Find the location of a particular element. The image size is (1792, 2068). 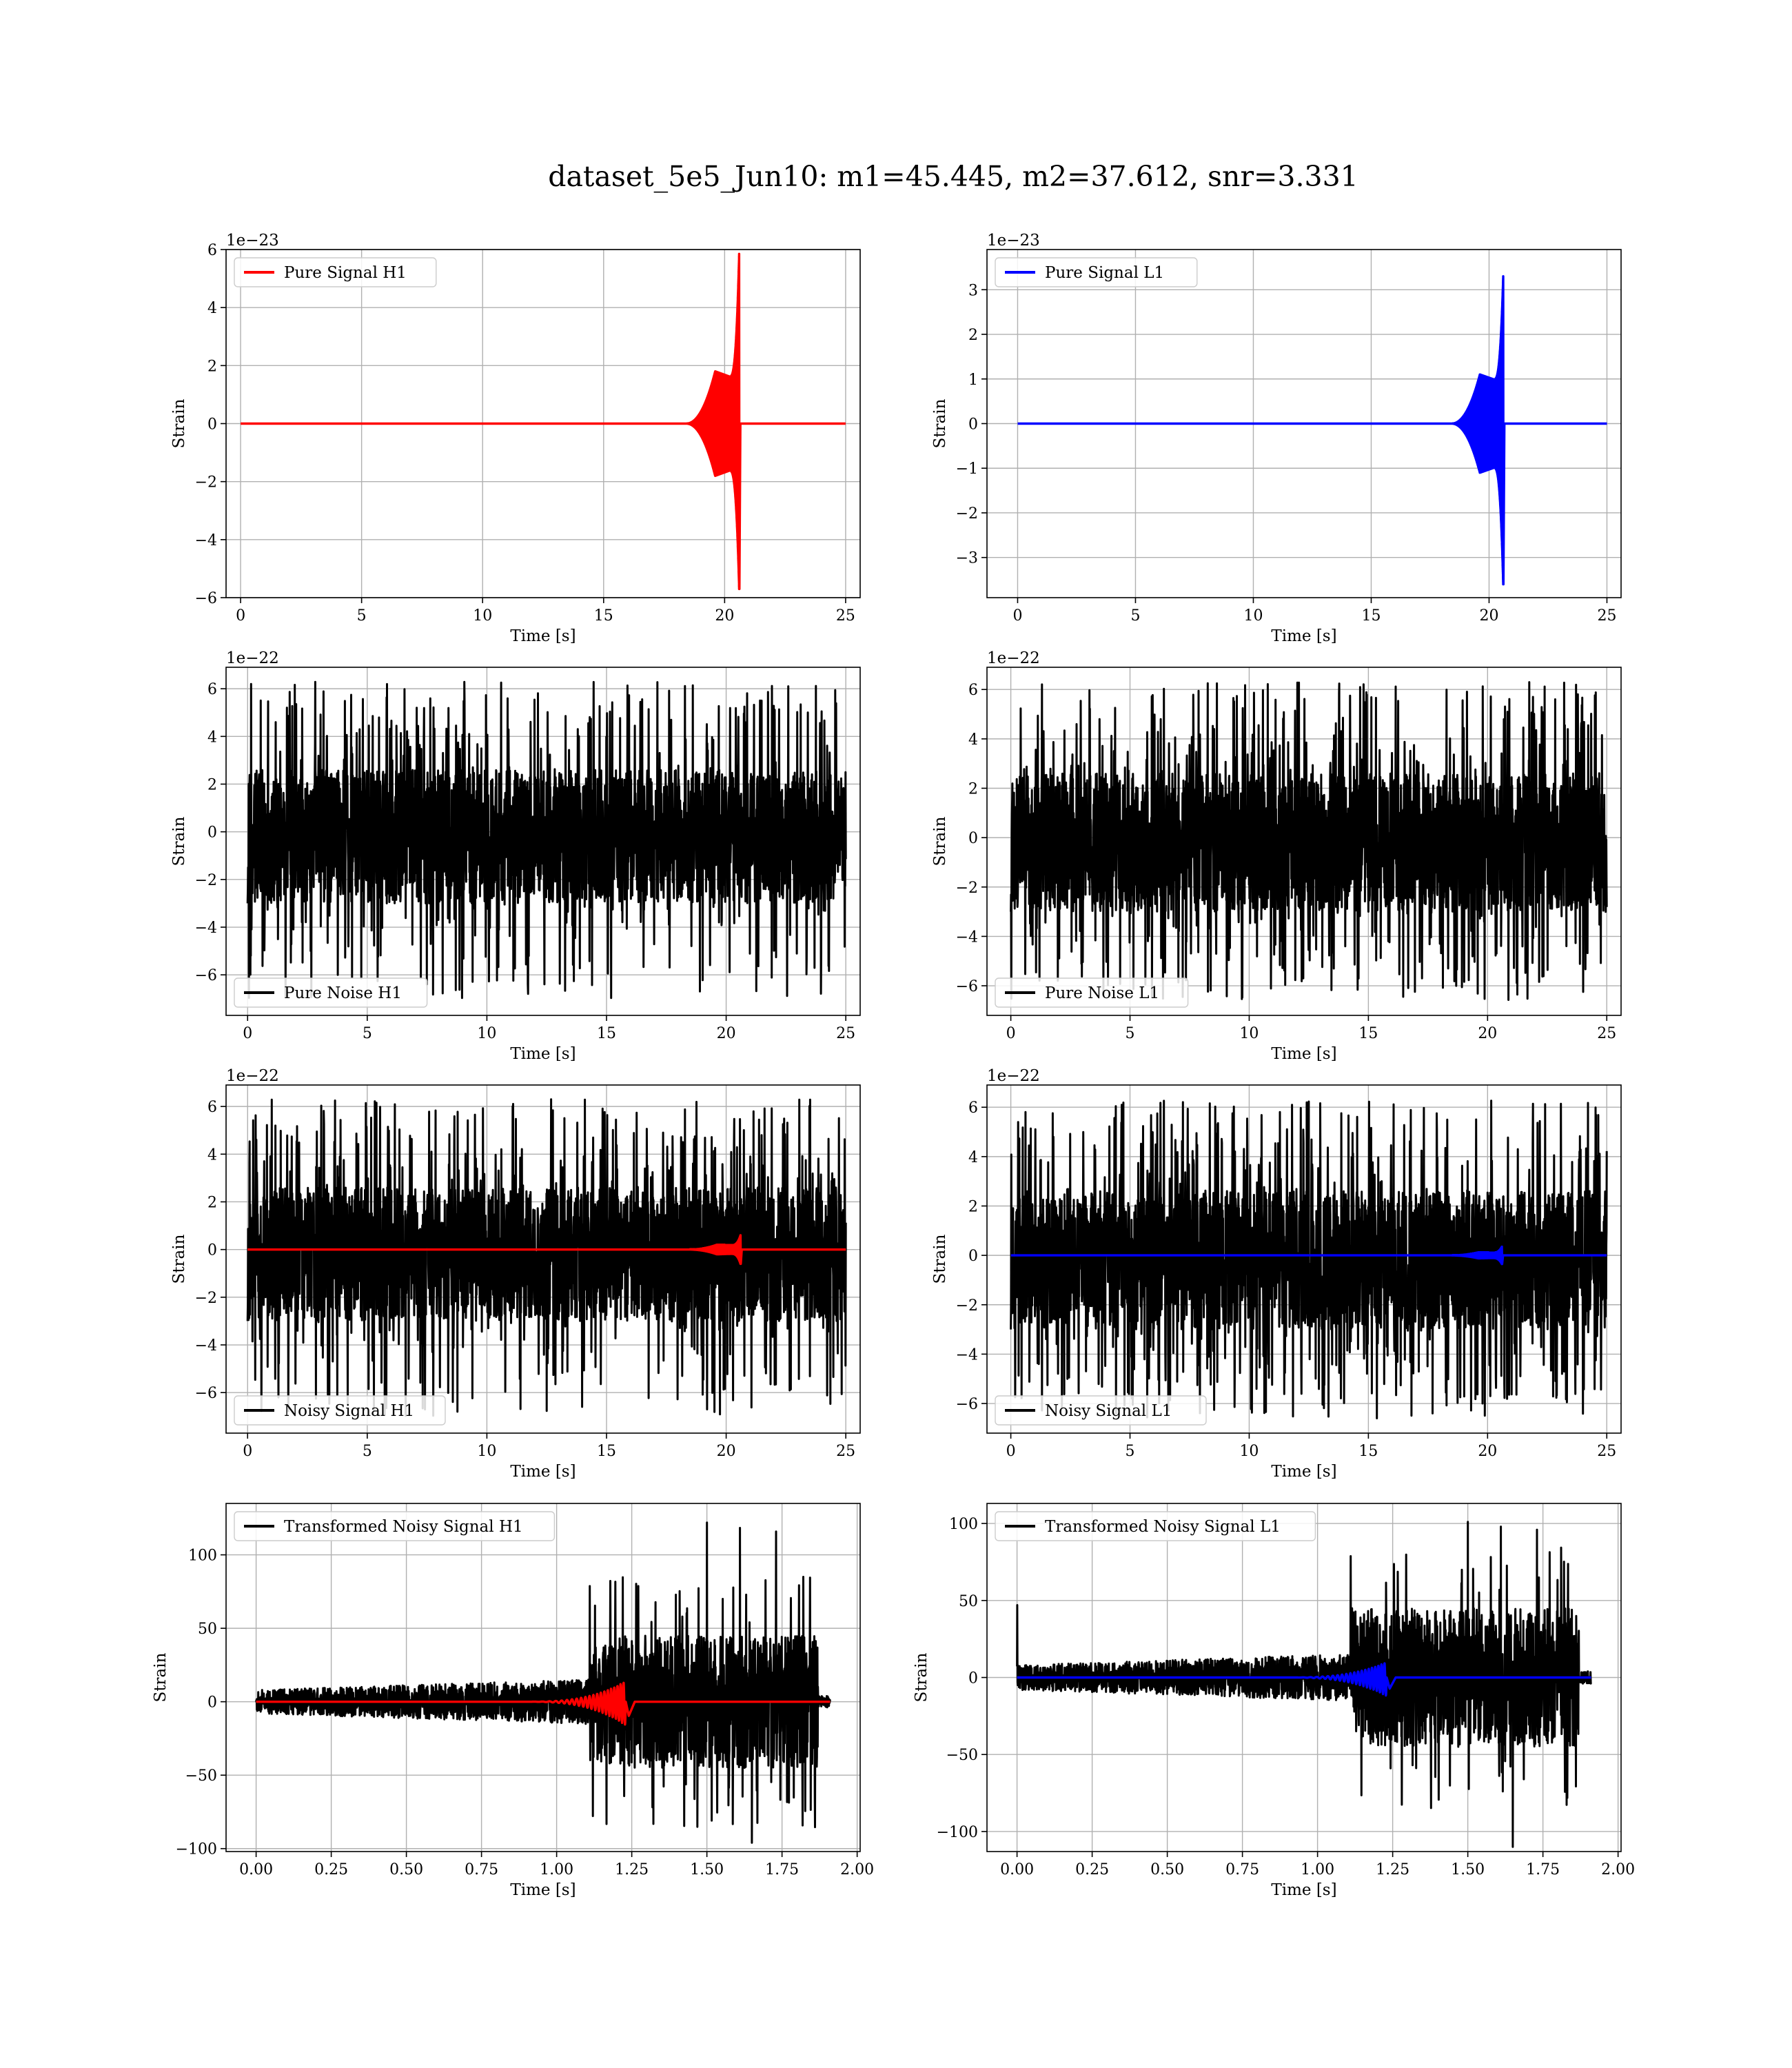

legend: Pure Noise L1 is located at coordinates (1092, 992).